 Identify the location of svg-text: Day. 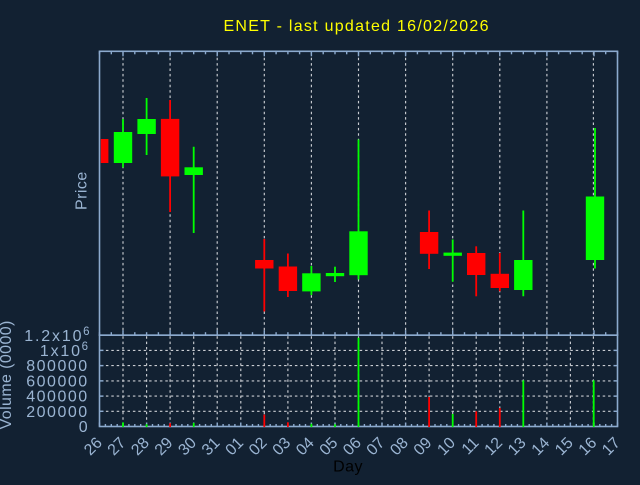
(347, 466).